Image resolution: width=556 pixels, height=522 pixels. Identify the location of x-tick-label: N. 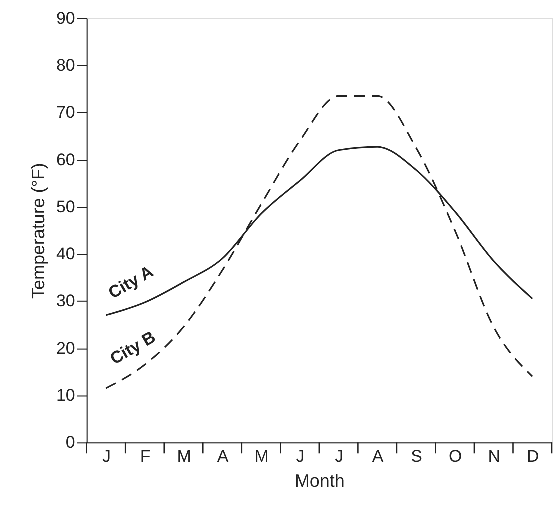
(494, 456).